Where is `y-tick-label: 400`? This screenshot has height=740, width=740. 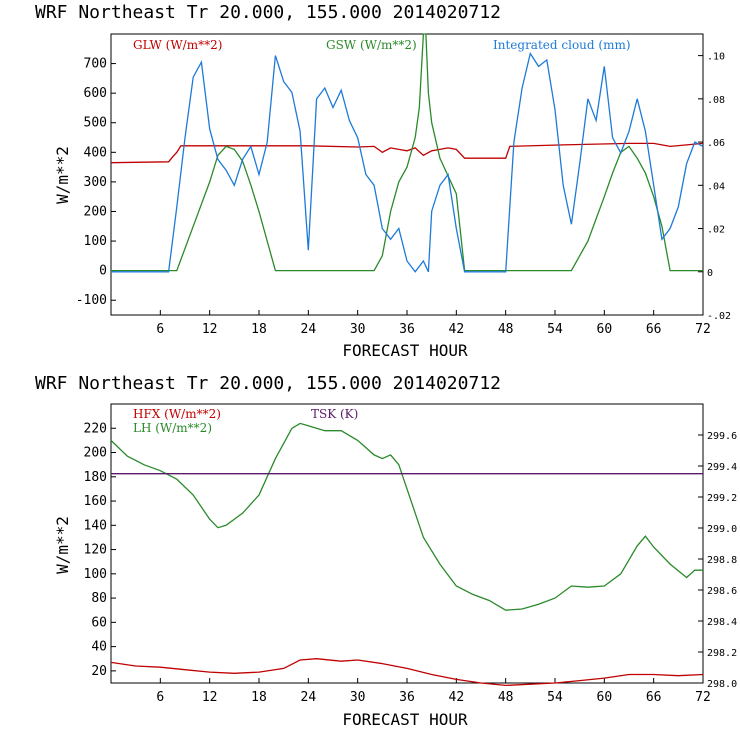 y-tick-label: 400 is located at coordinates (95, 152).